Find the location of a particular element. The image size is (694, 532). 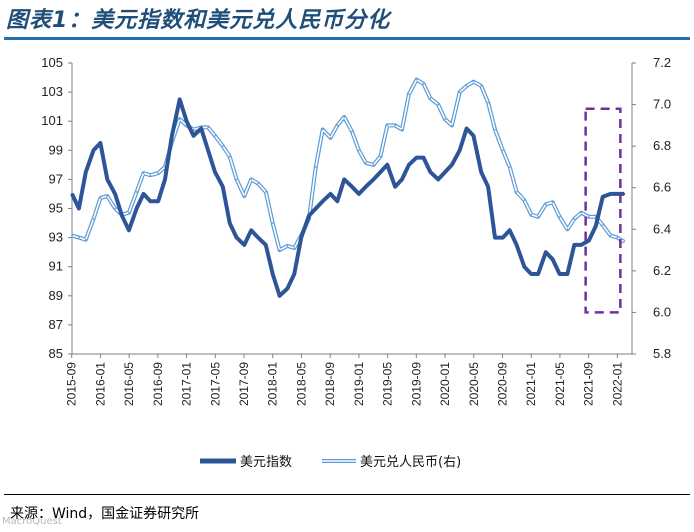

x-tick-label: 2021-09 is located at coordinates (589, 384).